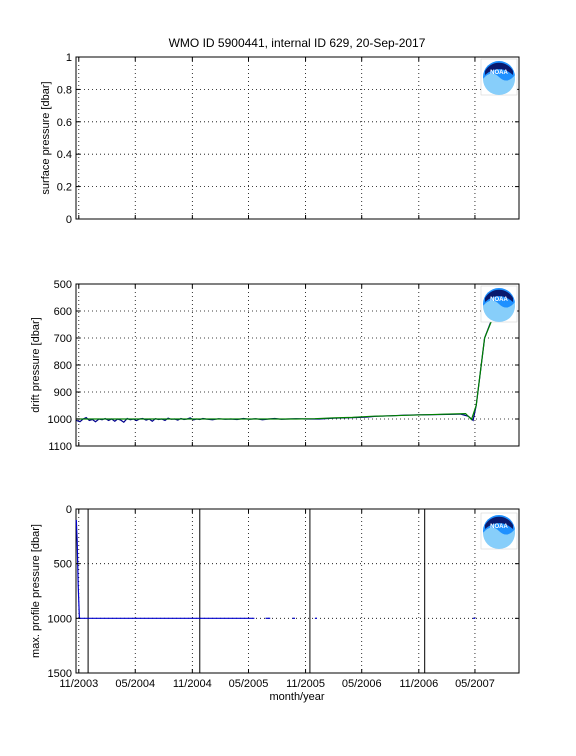 The height and width of the screenshot is (756, 576). What do you see at coordinates (46, 137) in the screenshot?
I see `y-axis-label: surface pressure [dbar]` at bounding box center [46, 137].